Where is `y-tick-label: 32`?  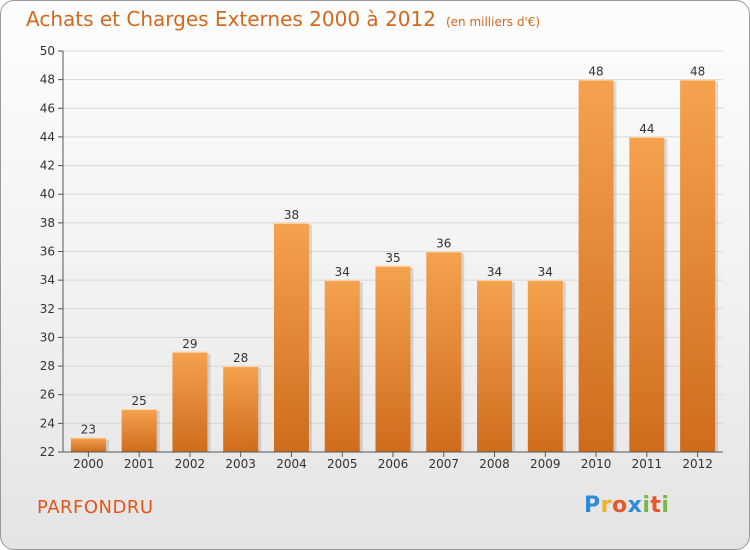 y-tick-label: 32 is located at coordinates (47, 309).